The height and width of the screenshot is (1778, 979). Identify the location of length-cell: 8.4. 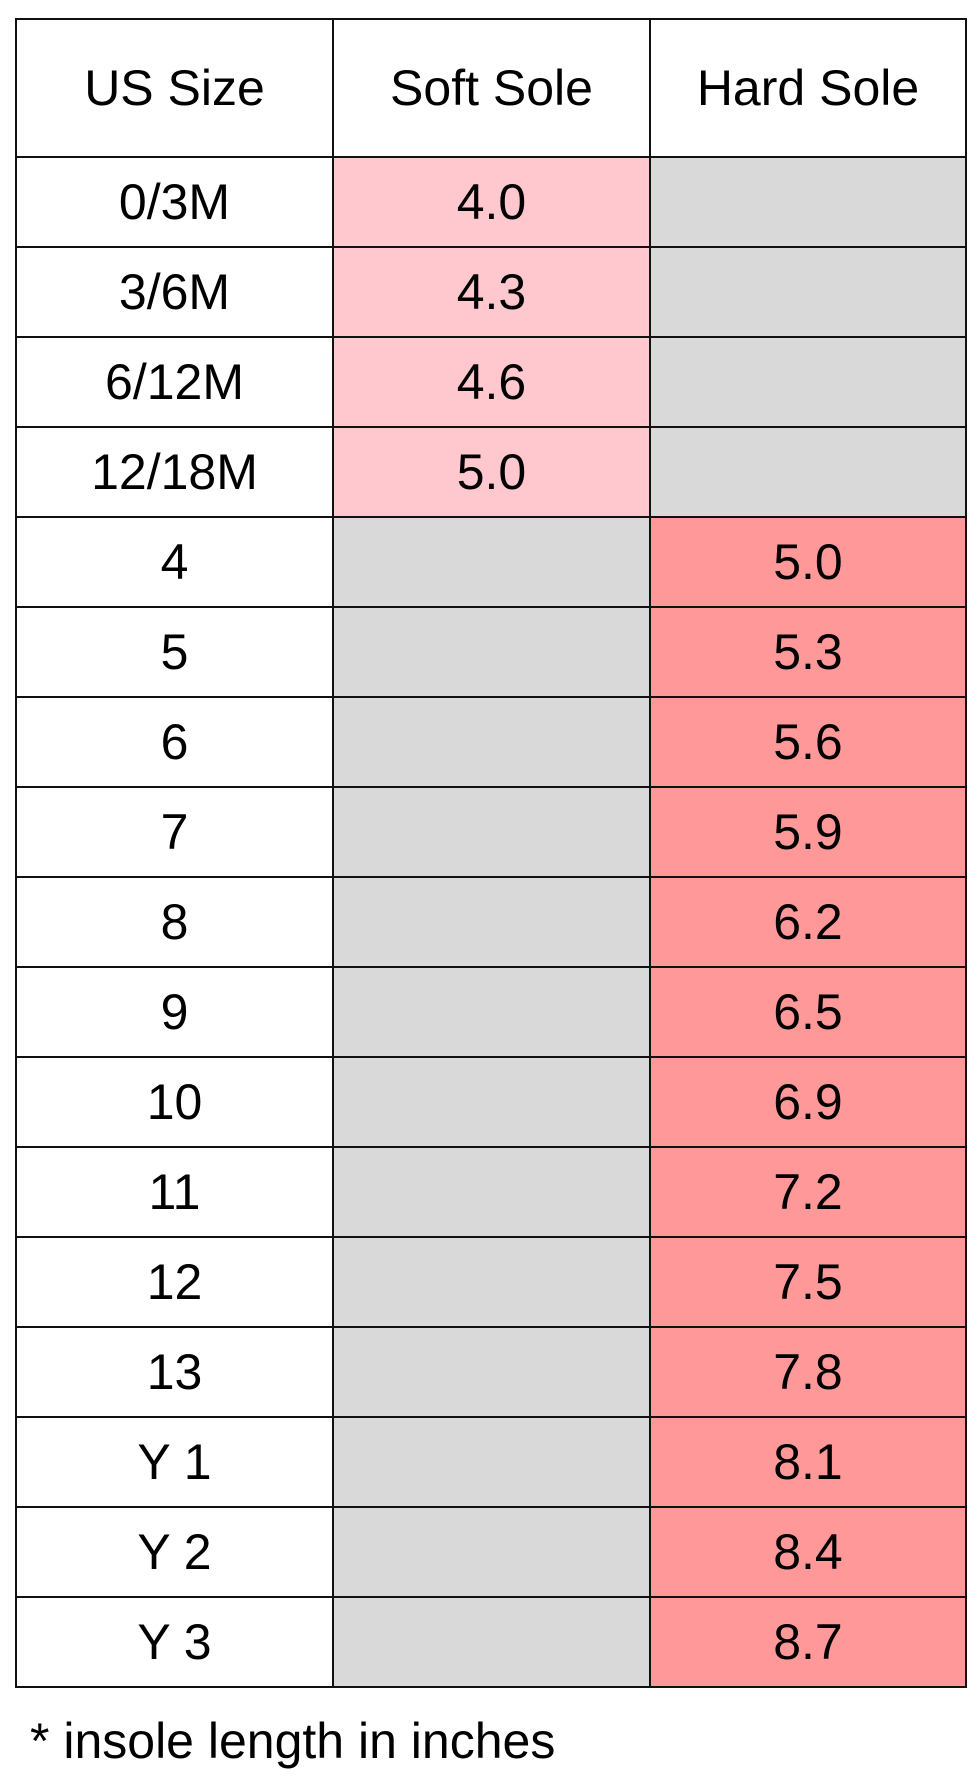
(808, 1552).